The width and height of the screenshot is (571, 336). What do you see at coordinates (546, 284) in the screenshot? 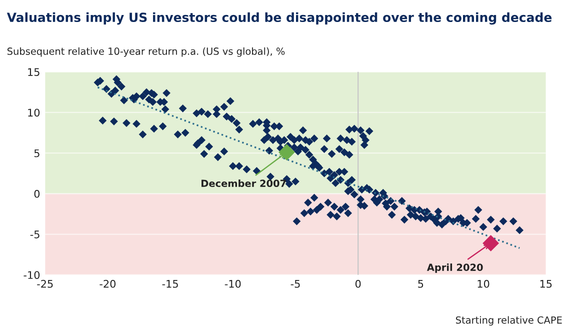
I see `x-tick-label: 15` at bounding box center [546, 284].